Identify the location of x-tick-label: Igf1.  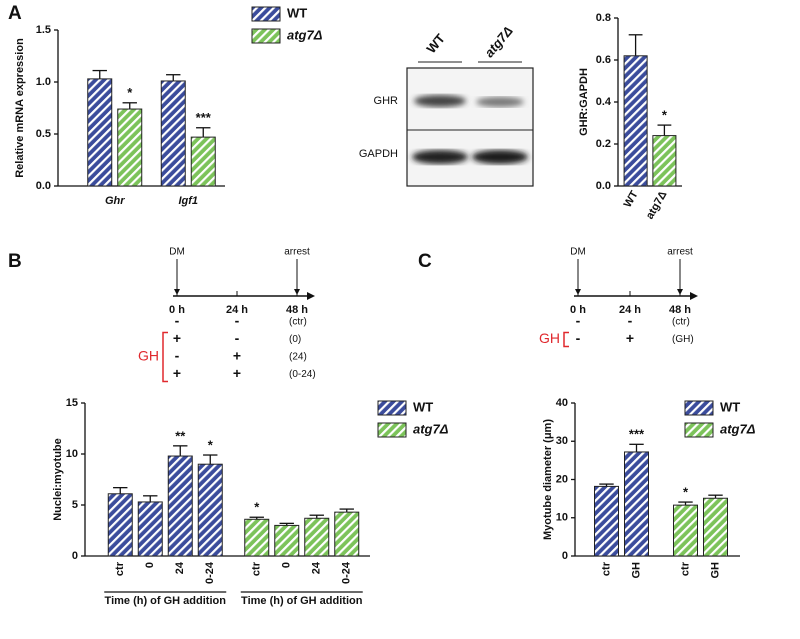
(188, 201).